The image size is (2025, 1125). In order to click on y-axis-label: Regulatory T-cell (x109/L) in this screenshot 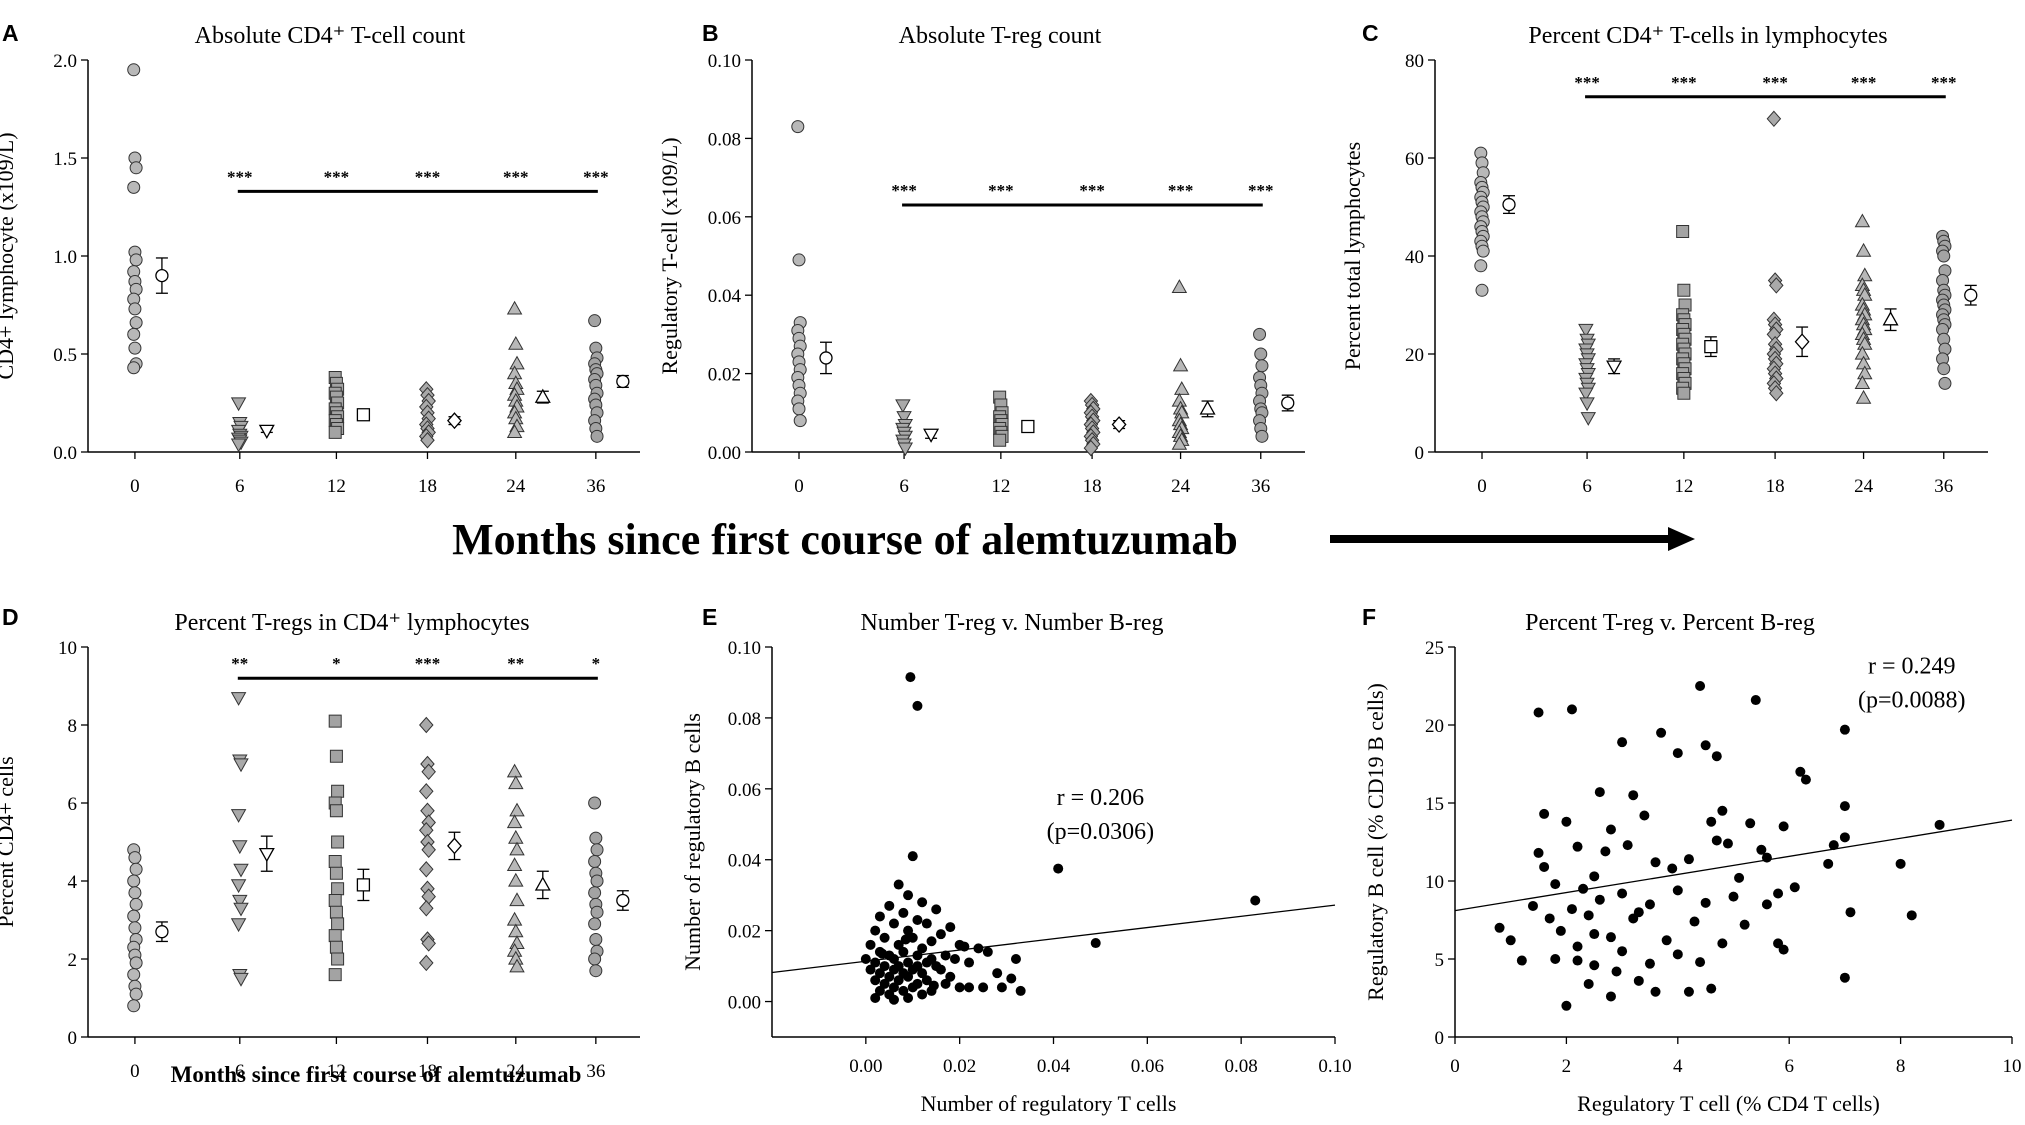, I will do `click(669, 255)`.